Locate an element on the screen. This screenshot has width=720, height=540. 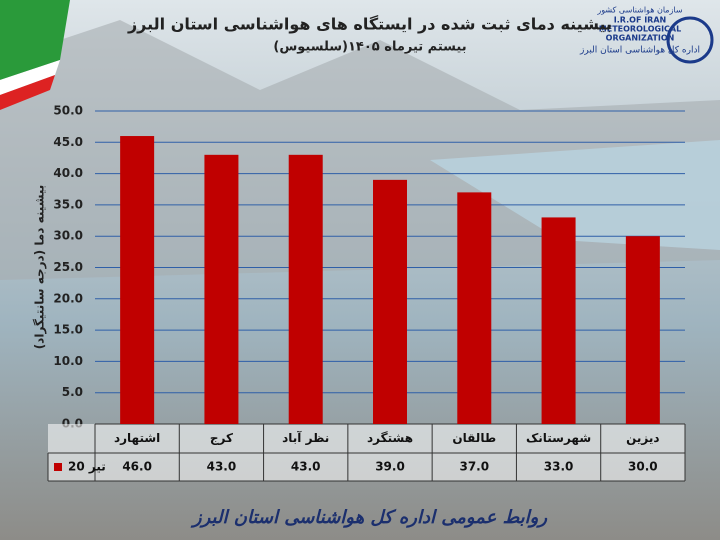
x-tick-label: طالقان is located at coordinates (474, 438).